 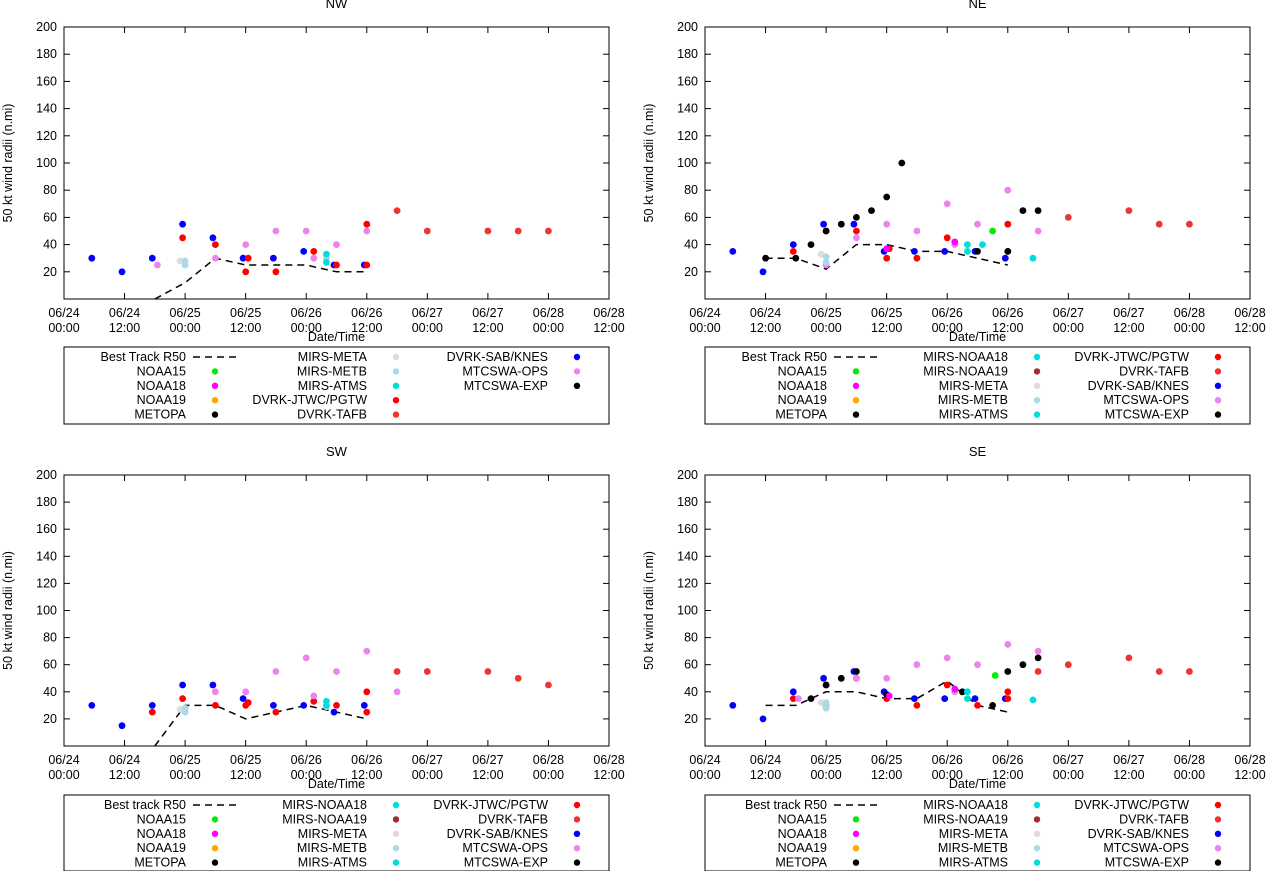 I want to click on legend-label: MIRS-NOAA18, so click(x=965, y=805).